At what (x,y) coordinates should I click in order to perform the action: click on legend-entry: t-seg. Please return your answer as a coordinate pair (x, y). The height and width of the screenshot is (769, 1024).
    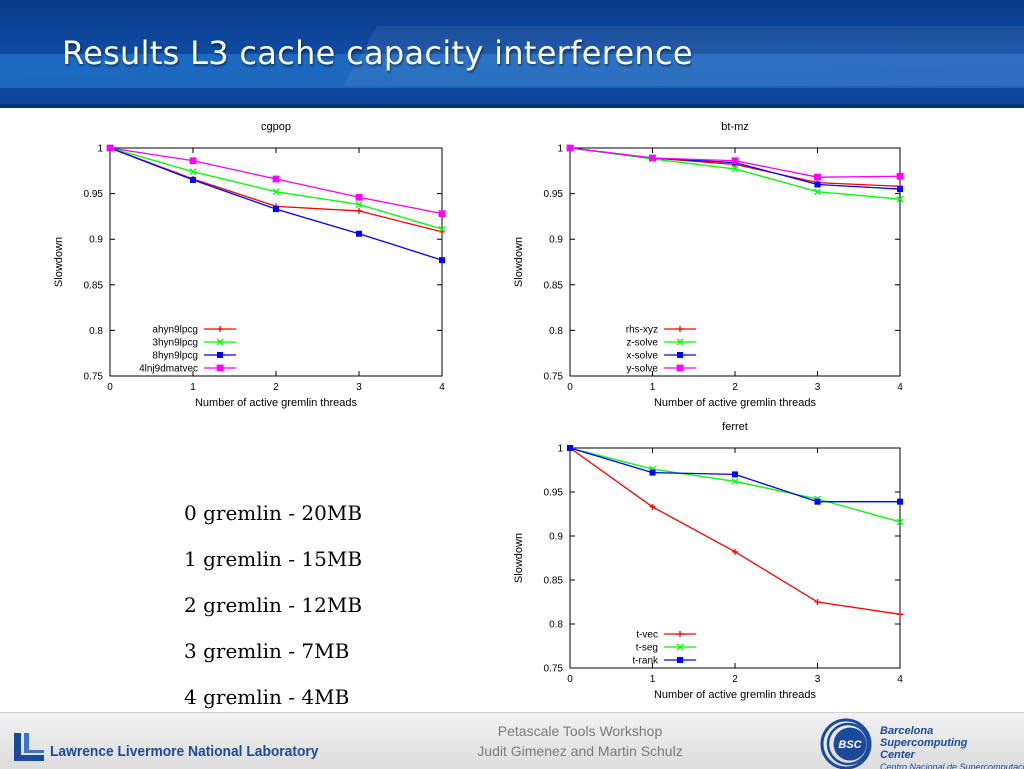
    Looking at the image, I should click on (666, 648).